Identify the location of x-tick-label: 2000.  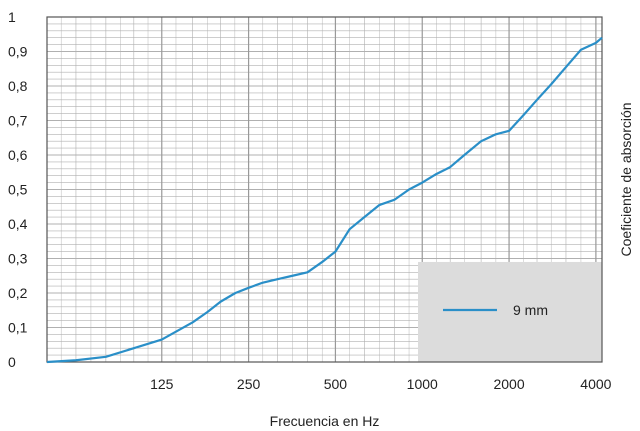
(508, 384).